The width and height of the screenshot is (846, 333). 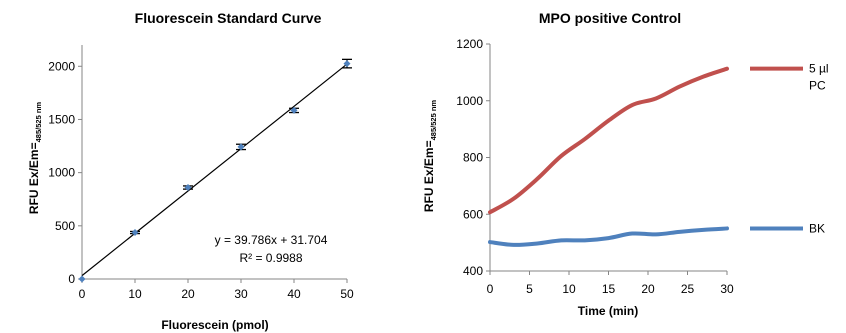 I want to click on chart2-x-tick-label: 5, so click(x=529, y=289).